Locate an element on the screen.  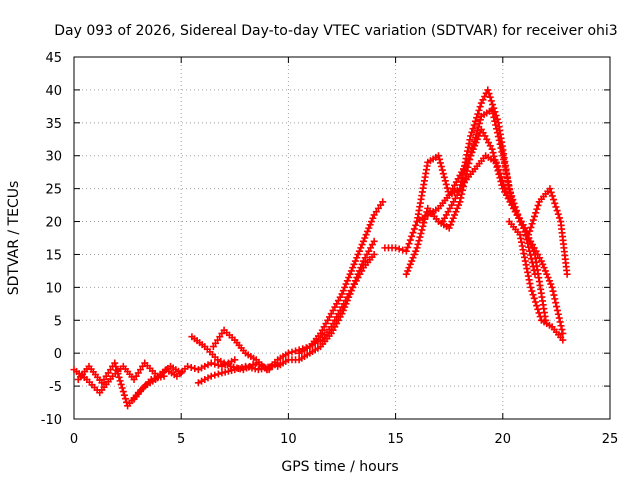
y-tick-label: 5 is located at coordinates (58, 321).